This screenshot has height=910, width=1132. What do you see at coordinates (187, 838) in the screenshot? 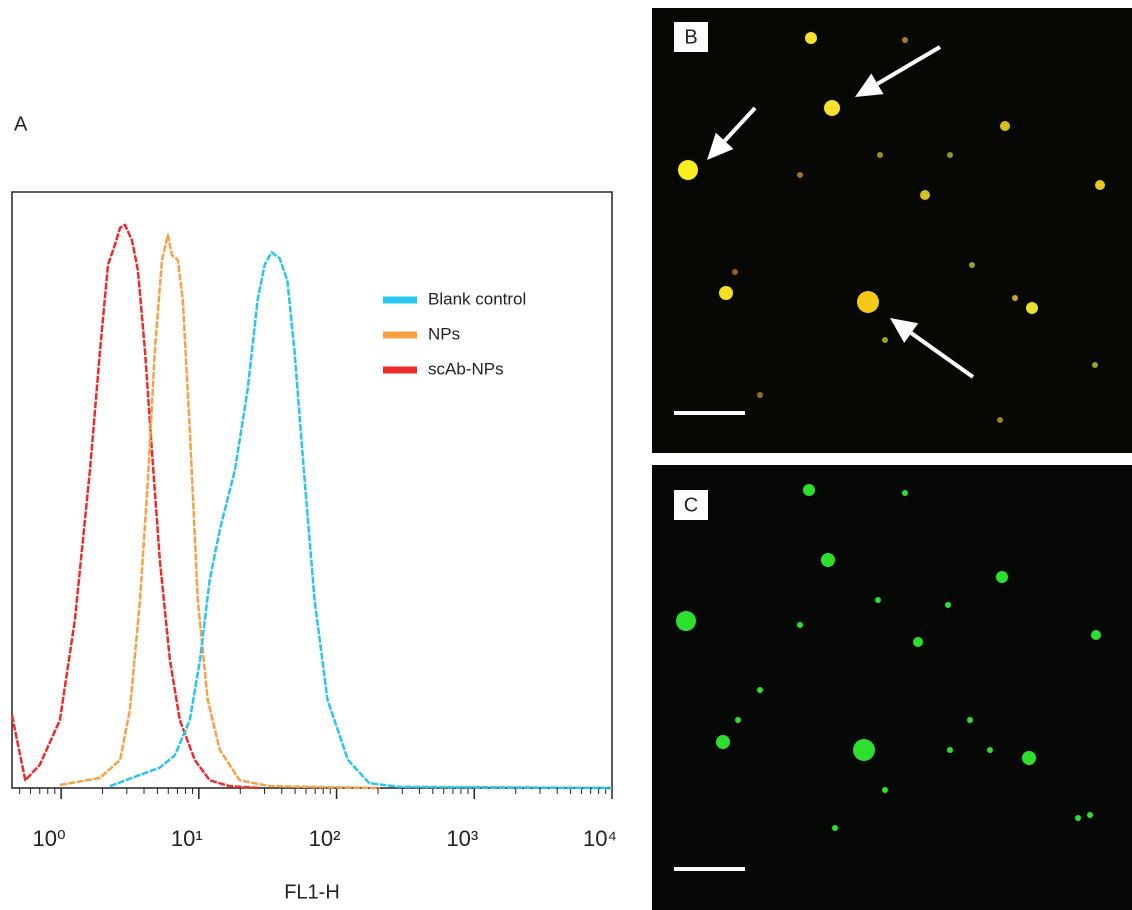
I see `x-tick-label: 10¹` at bounding box center [187, 838].